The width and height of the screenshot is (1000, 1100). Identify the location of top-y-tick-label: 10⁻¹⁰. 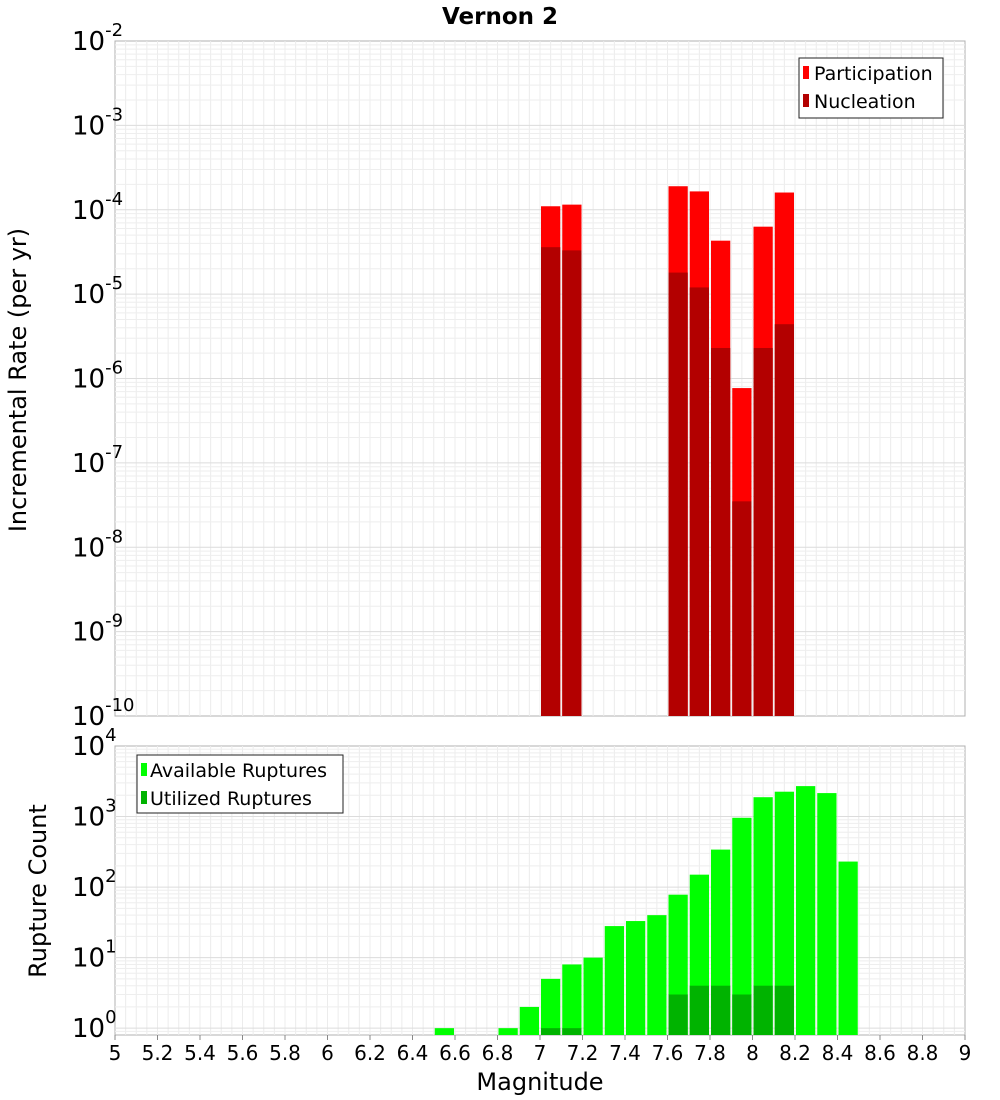
(103, 713).